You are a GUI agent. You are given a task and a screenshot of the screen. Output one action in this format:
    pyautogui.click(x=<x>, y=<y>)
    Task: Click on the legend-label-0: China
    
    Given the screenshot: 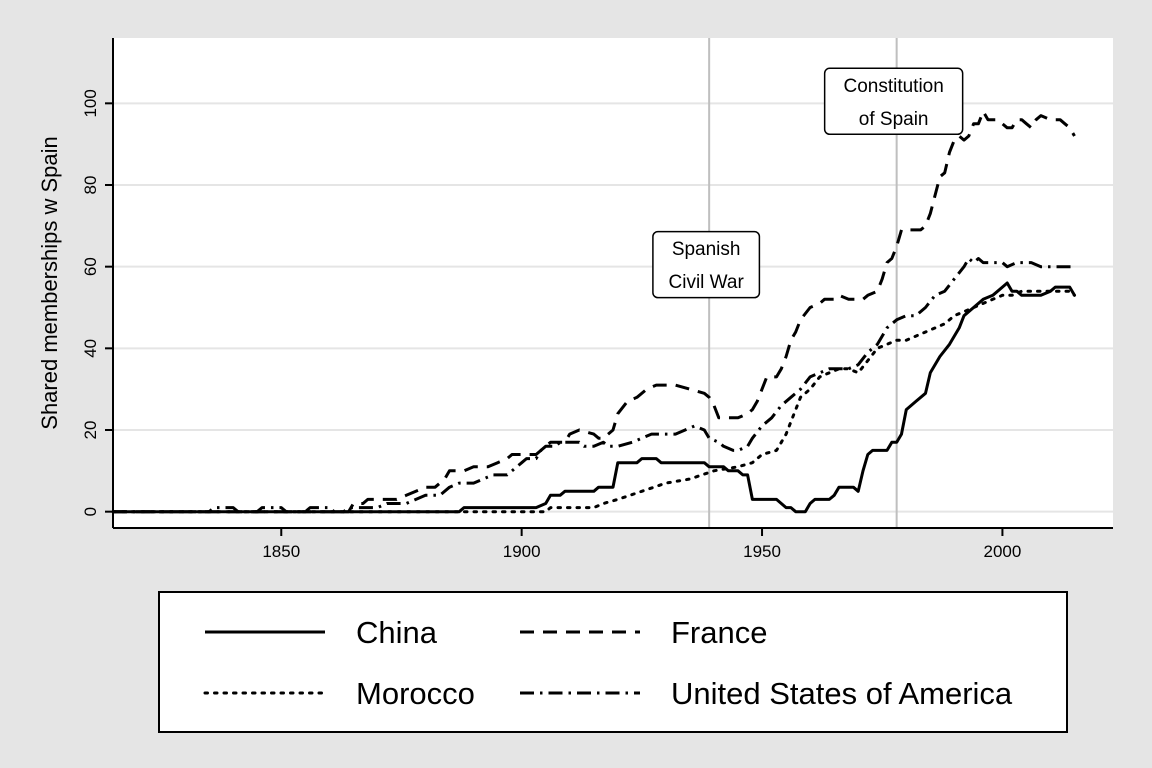 What is the action you would take?
    pyautogui.click(x=397, y=632)
    